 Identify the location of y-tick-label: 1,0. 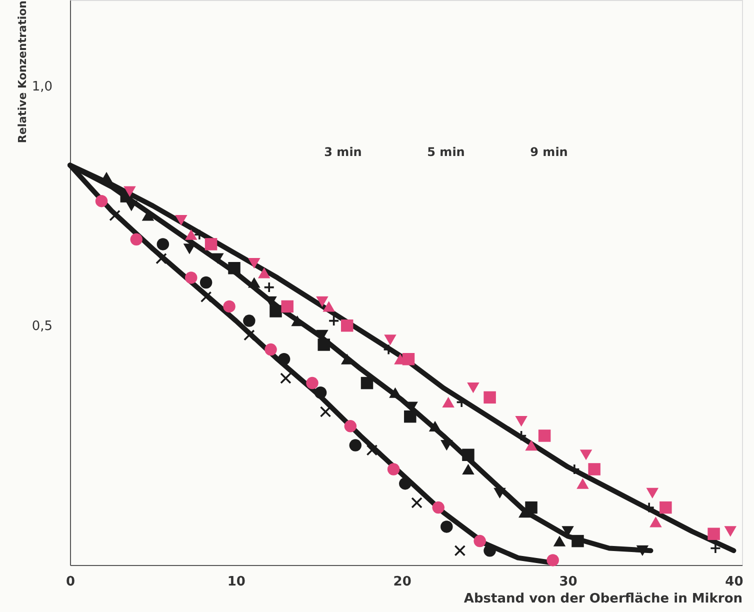
(42, 87).